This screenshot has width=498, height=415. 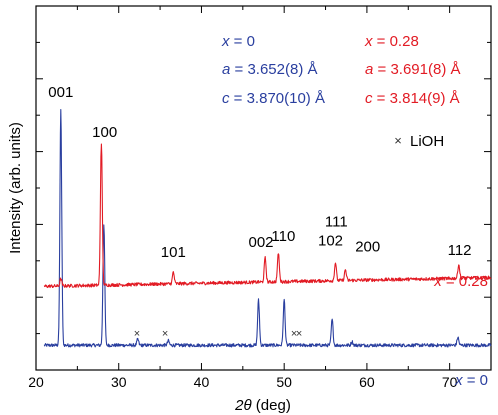 What do you see at coordinates (284, 382) in the screenshot?
I see `x-tick-label: 50` at bounding box center [284, 382].